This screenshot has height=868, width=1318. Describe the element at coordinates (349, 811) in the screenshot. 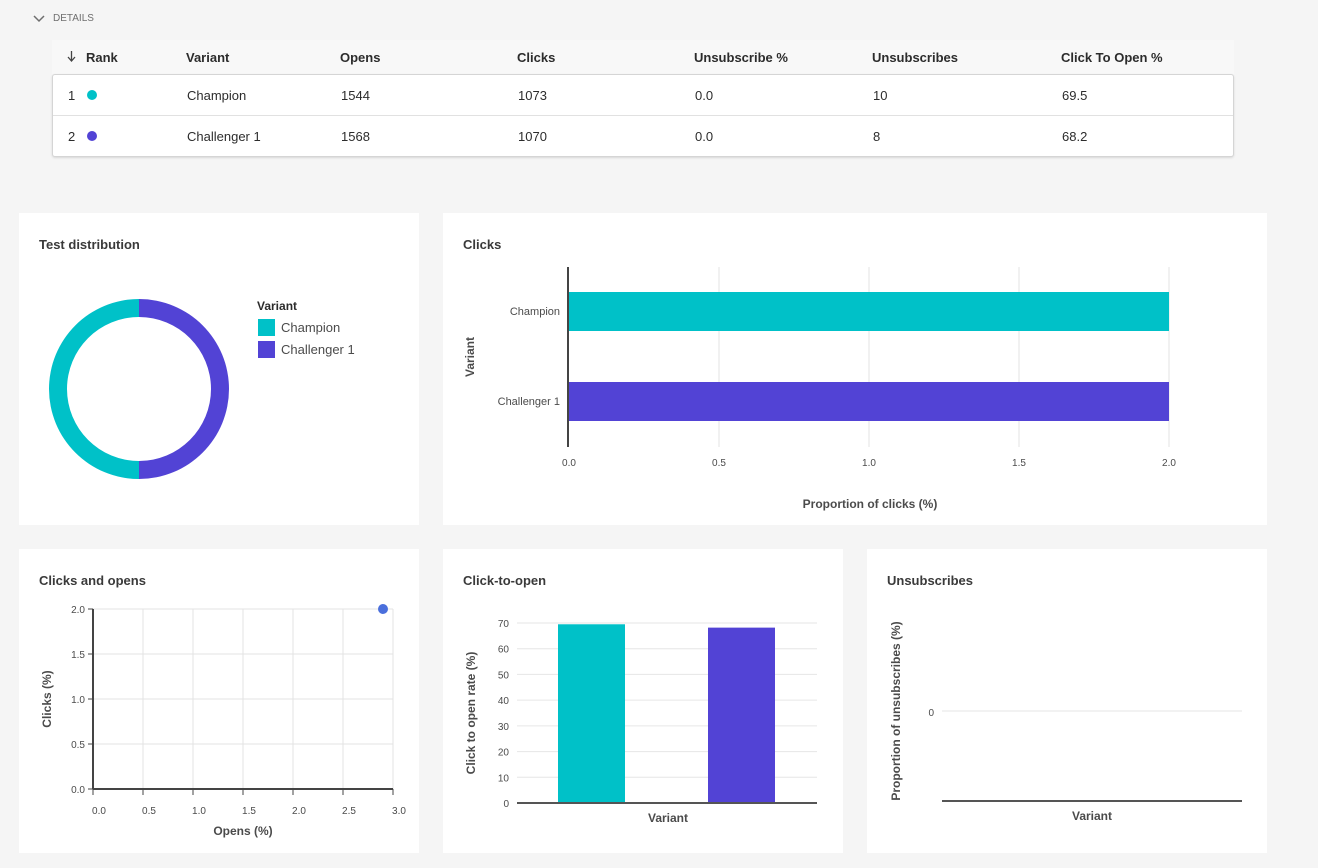

I see `x-tick-label: 2.5` at that location.